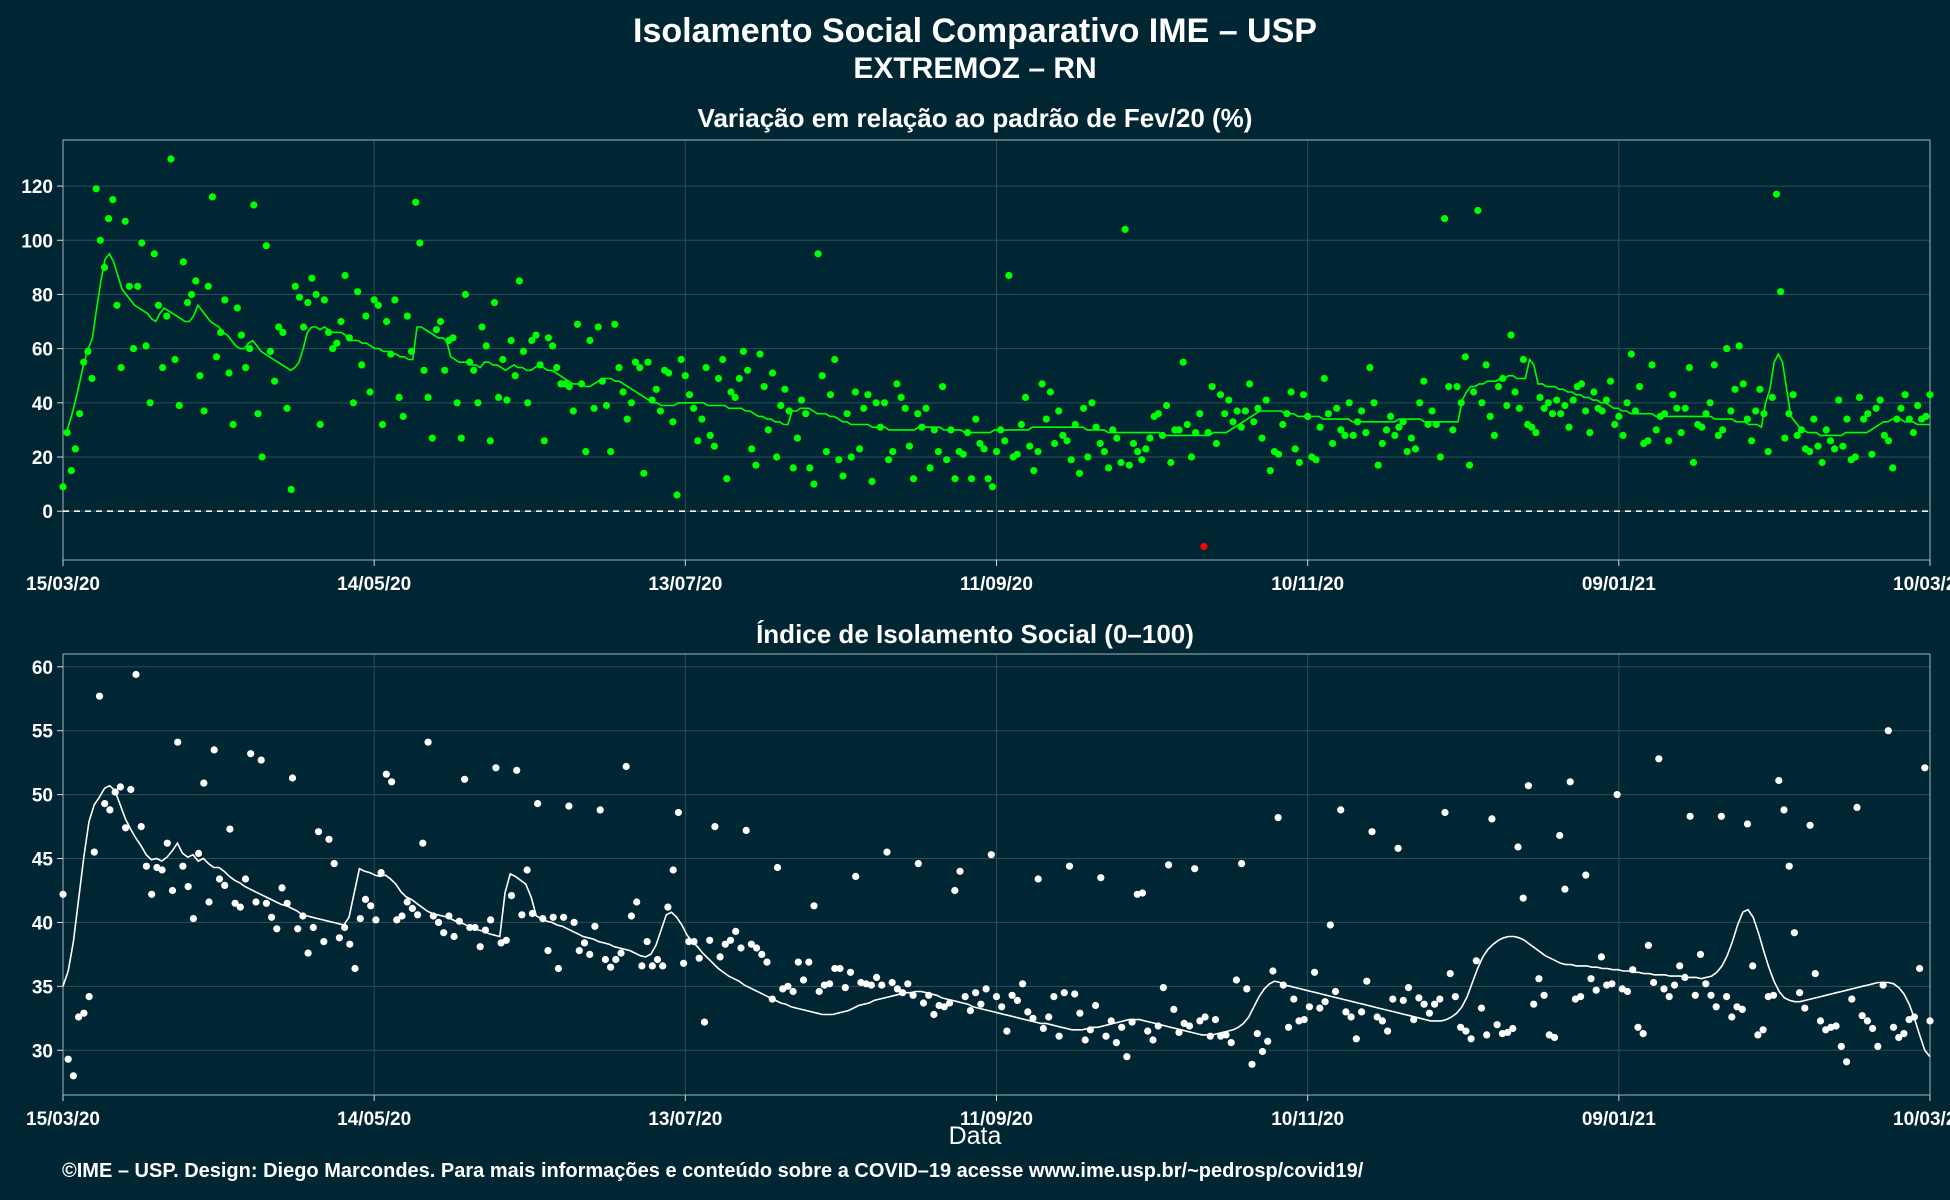  I want to click on index-x-tick-label: 10/03/21, so click(1921, 1119).